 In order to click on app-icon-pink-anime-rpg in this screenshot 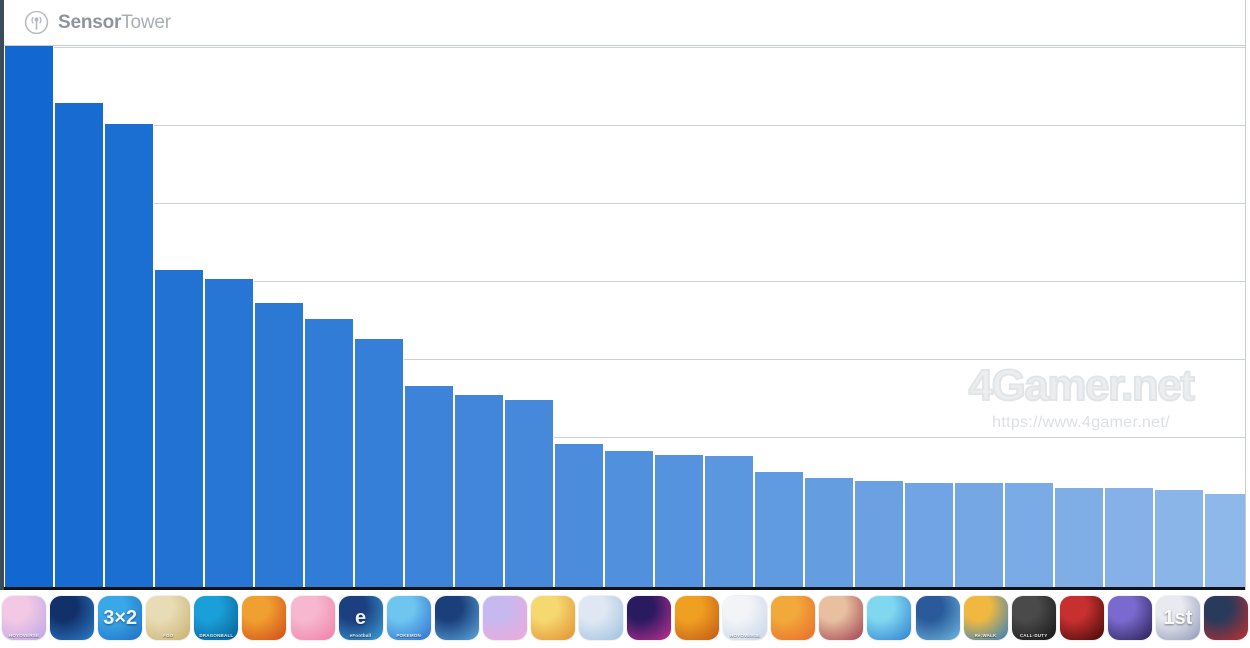, I will do `click(312, 618)`.